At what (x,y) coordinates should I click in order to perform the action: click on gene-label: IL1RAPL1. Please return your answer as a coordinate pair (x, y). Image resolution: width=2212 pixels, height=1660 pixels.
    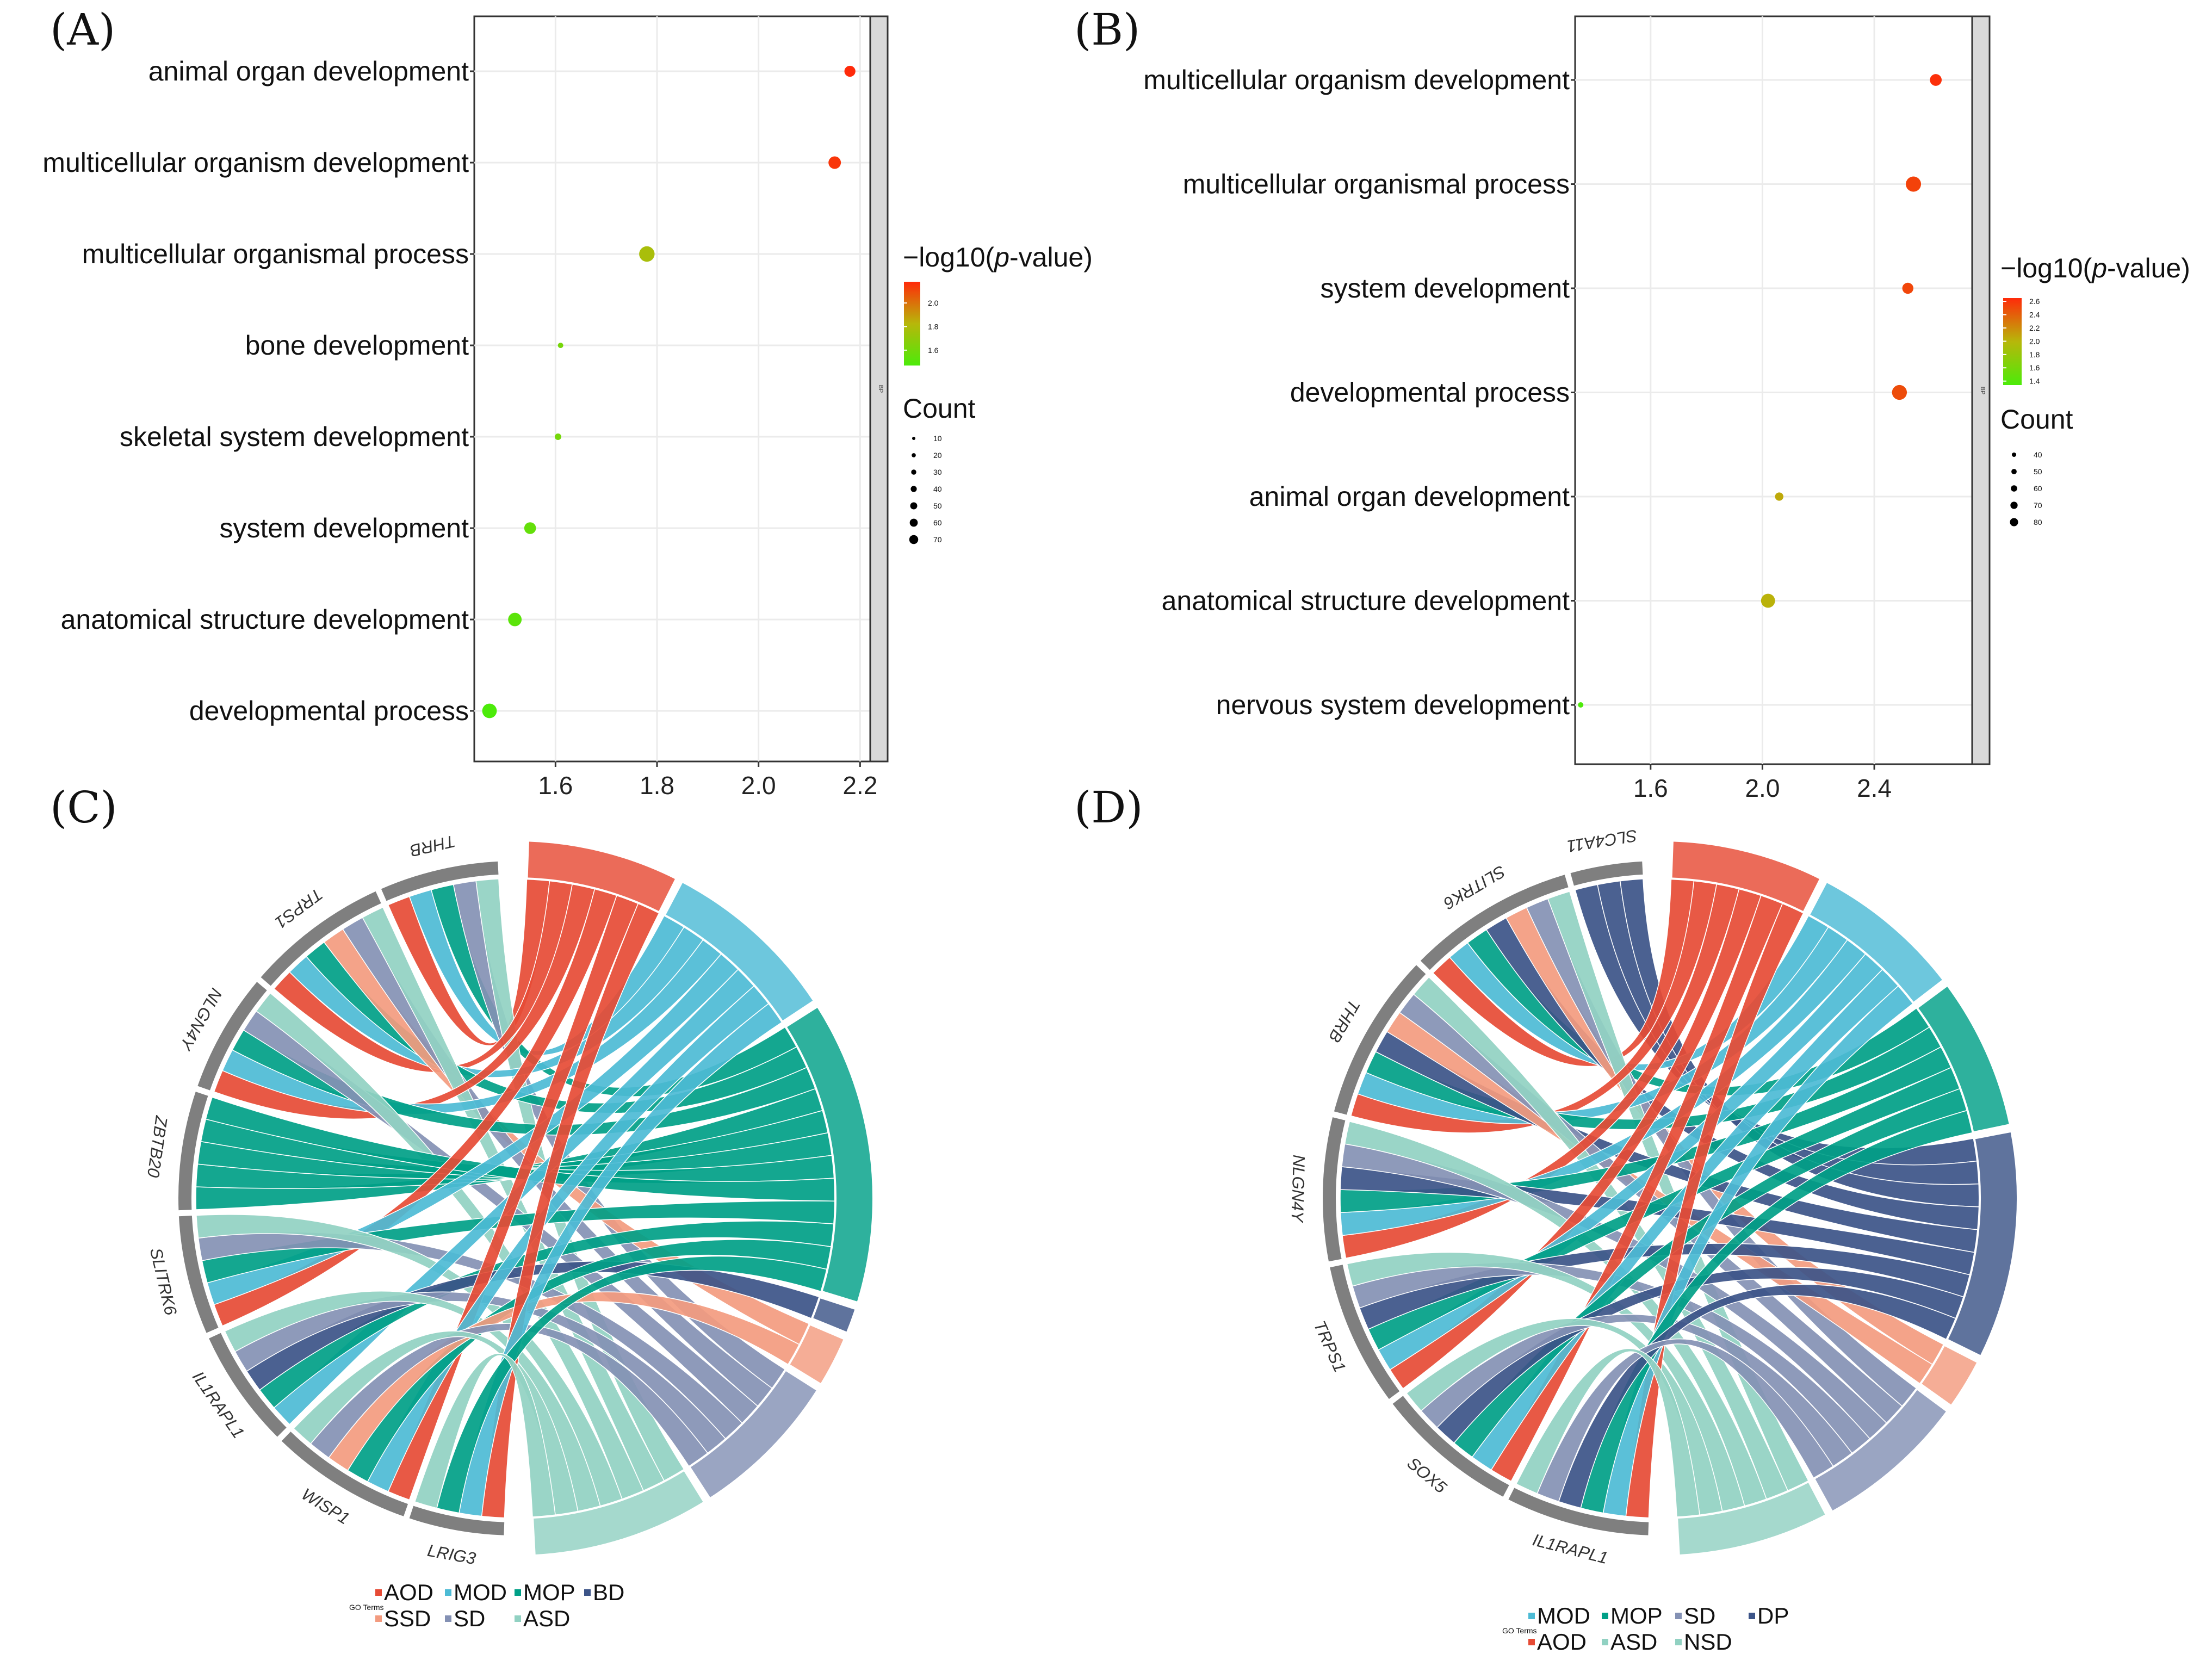
    Looking at the image, I should click on (1571, 1549).